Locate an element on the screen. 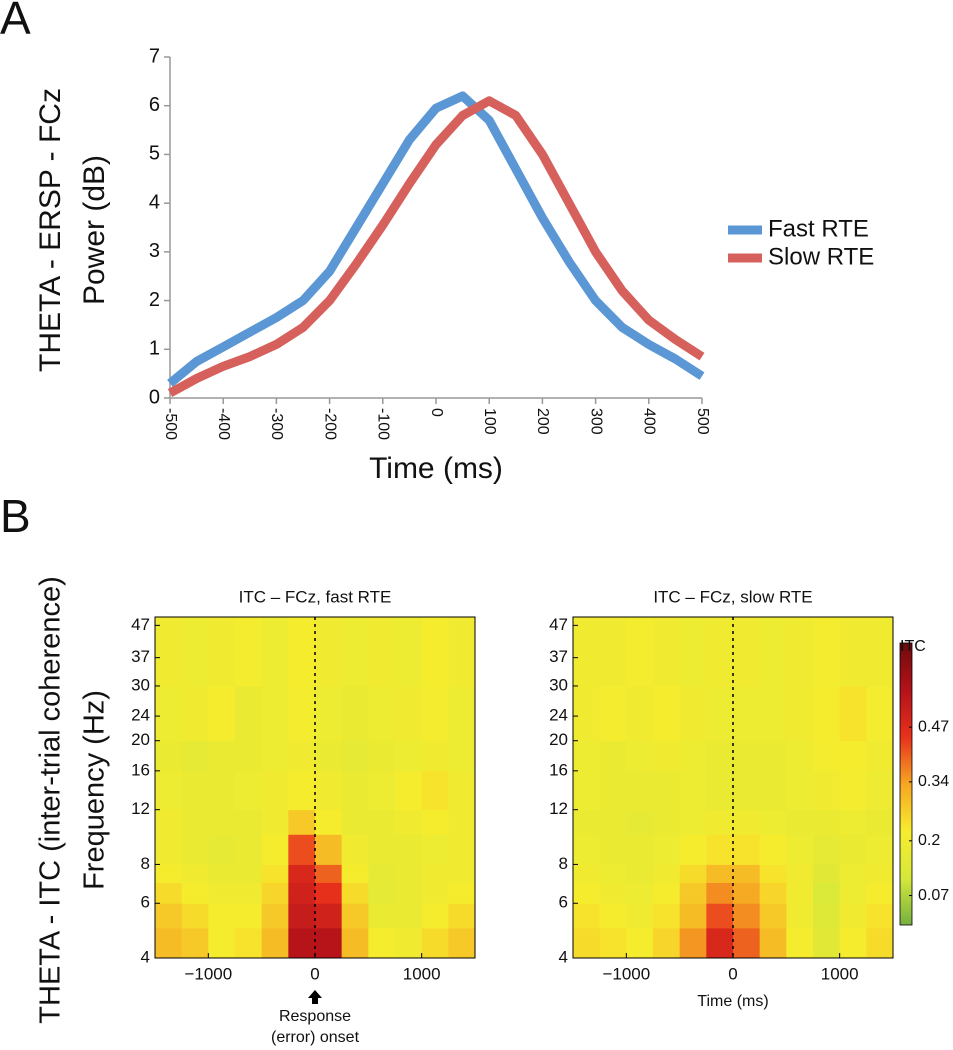 The width and height of the screenshot is (953, 1050). y-tick-label: 16 is located at coordinates (558, 769).